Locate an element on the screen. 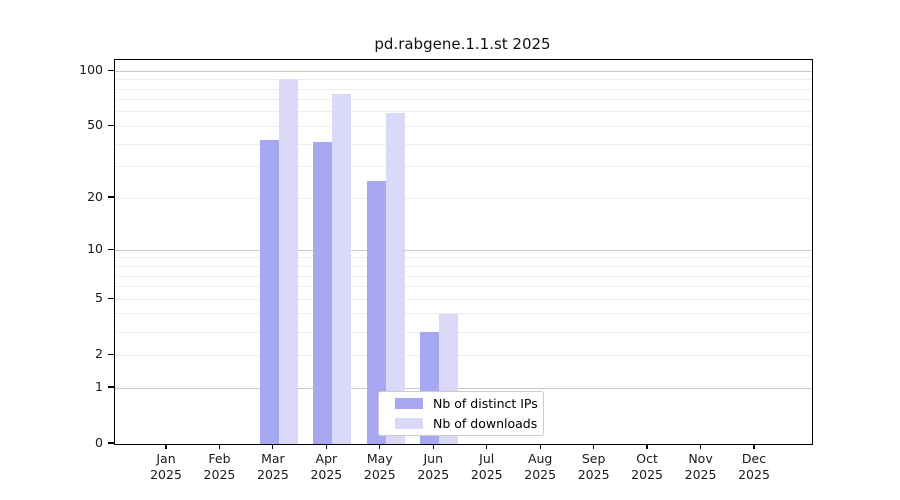 The width and height of the screenshot is (900, 500). xtick-label-oct: Oct 2025 is located at coordinates (647, 466).